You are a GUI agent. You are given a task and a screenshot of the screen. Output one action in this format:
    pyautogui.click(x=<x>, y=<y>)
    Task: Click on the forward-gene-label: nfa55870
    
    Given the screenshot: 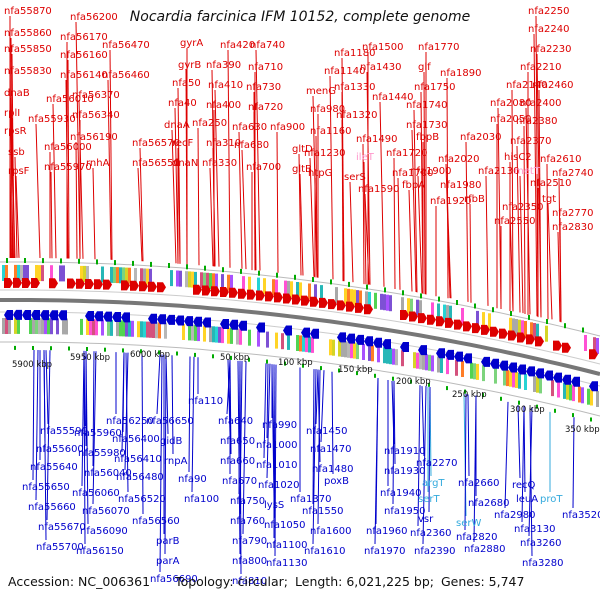 What is the action you would take?
    pyautogui.click(x=28, y=11)
    